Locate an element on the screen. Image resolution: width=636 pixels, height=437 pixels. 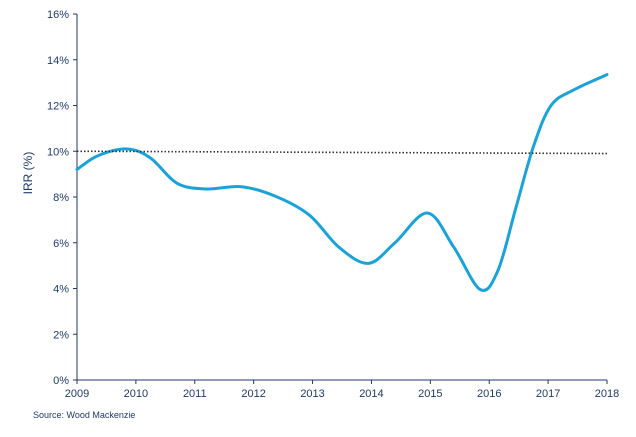
x-tick-label: 2015 is located at coordinates (430, 394).